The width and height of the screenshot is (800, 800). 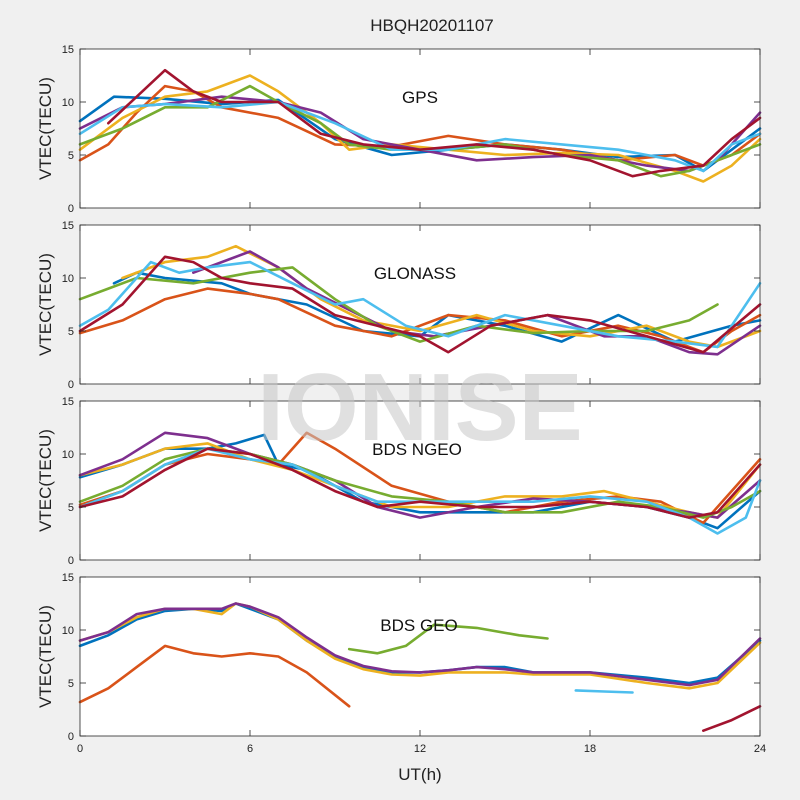 What do you see at coordinates (417, 449) in the screenshot?
I see `panel-label: BDS NGEO` at bounding box center [417, 449].